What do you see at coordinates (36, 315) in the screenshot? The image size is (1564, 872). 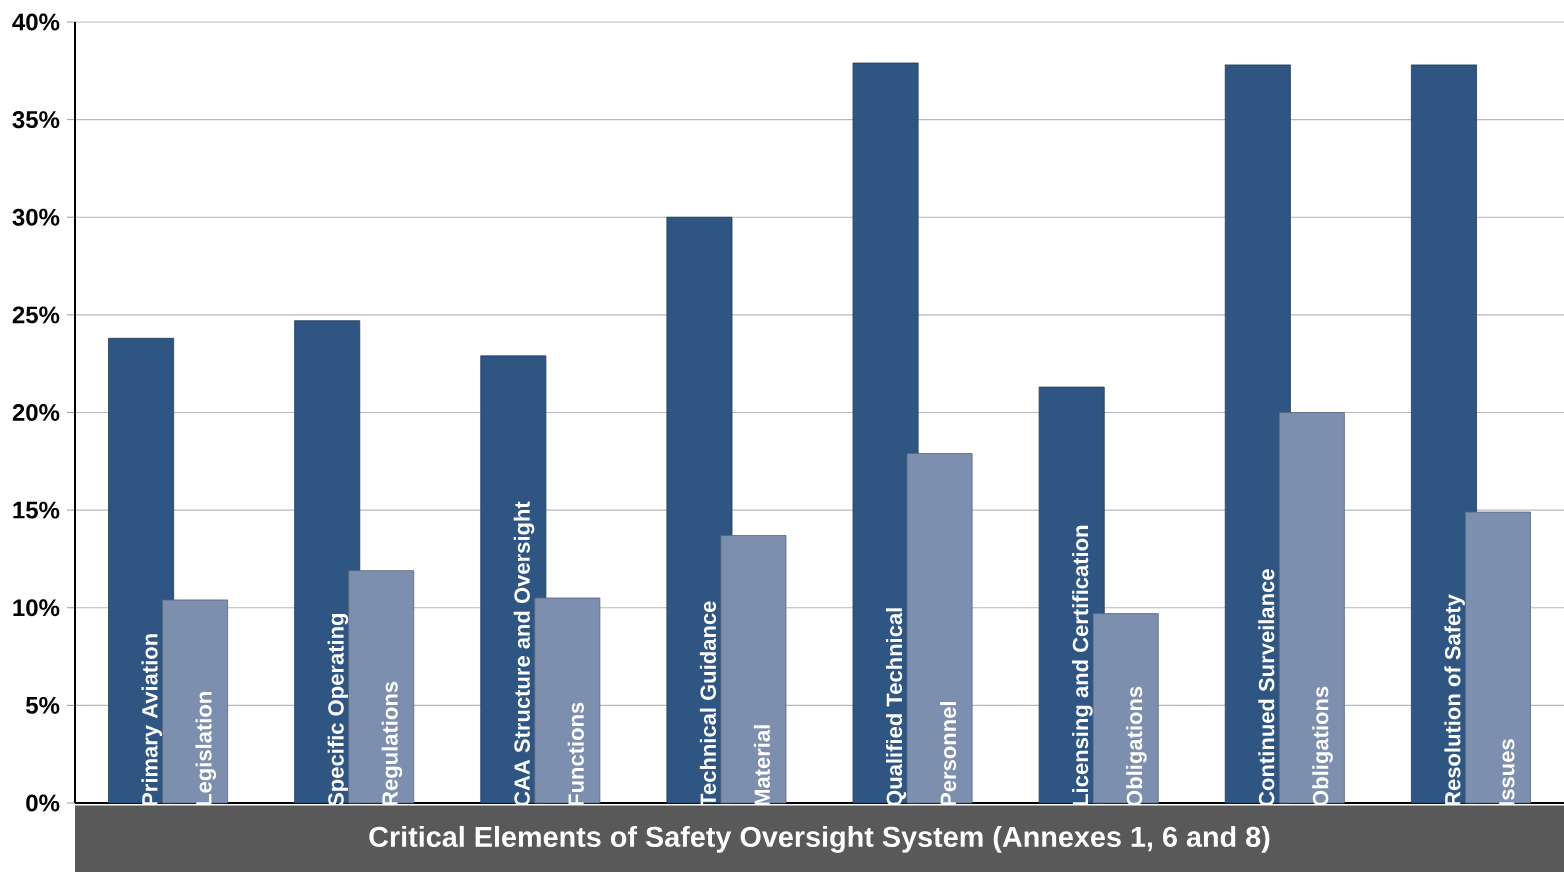 I see `y-tick-label: 25%` at bounding box center [36, 315].